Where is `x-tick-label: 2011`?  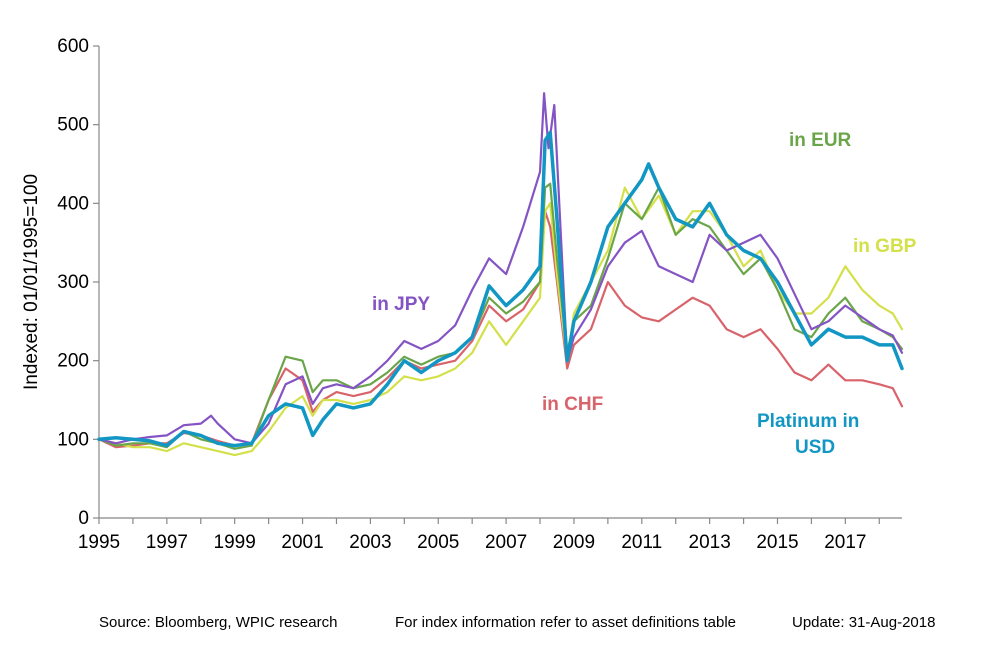 x-tick-label: 2011 is located at coordinates (641, 542).